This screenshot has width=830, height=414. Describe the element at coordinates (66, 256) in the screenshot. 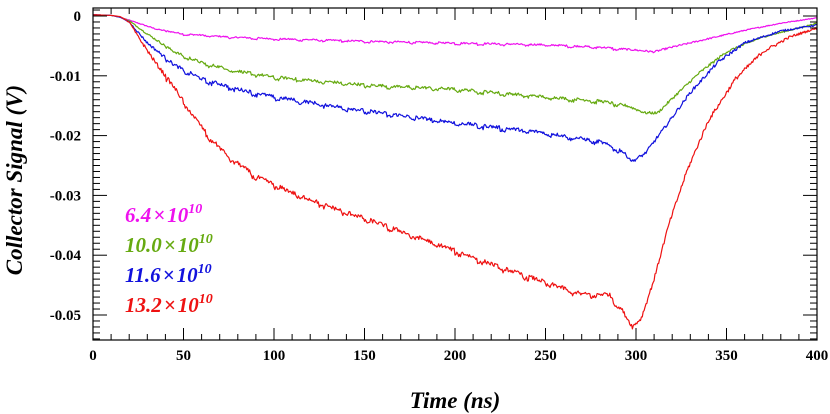

I see `y-tick-label: -0.04` at that location.